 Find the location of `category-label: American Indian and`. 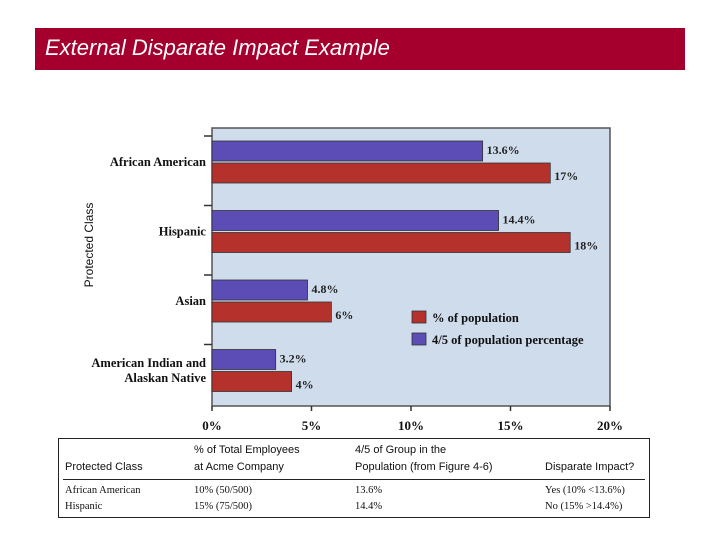

category-label: American Indian and is located at coordinates (148, 363).